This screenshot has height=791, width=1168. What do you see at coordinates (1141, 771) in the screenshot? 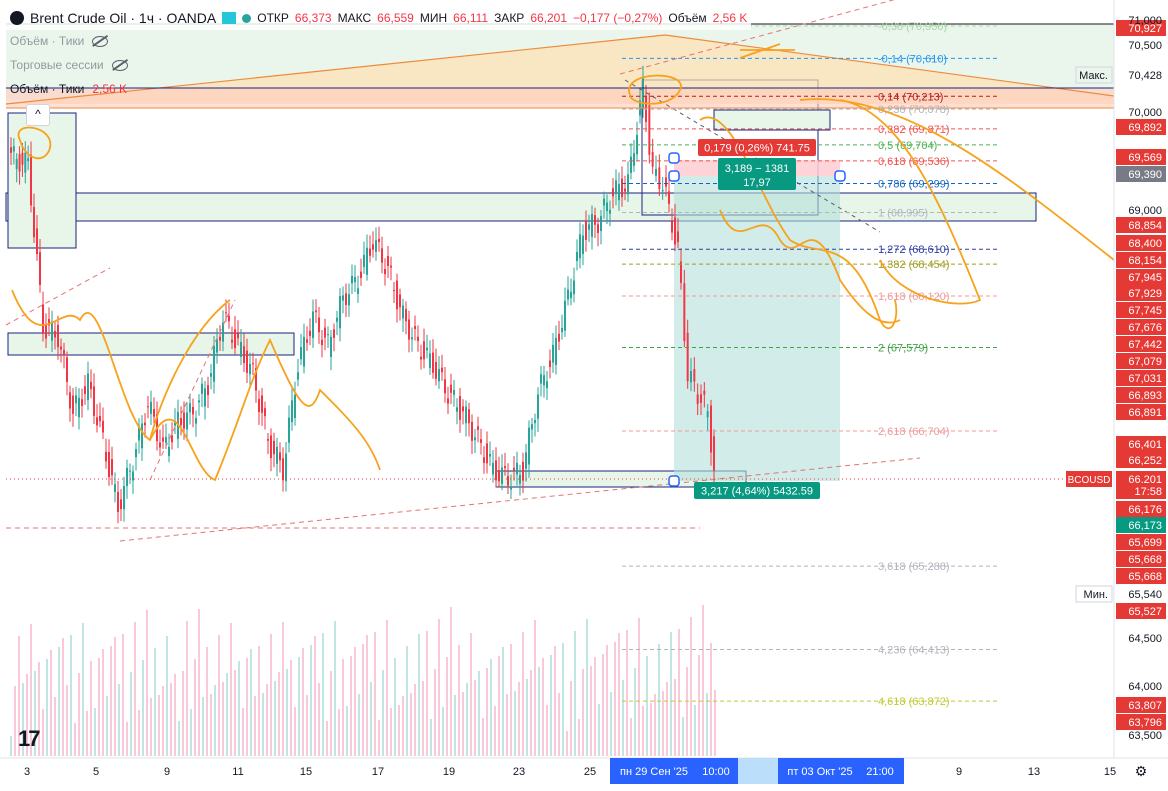
I see `settings-gear-icon: ⚙` at bounding box center [1141, 771].